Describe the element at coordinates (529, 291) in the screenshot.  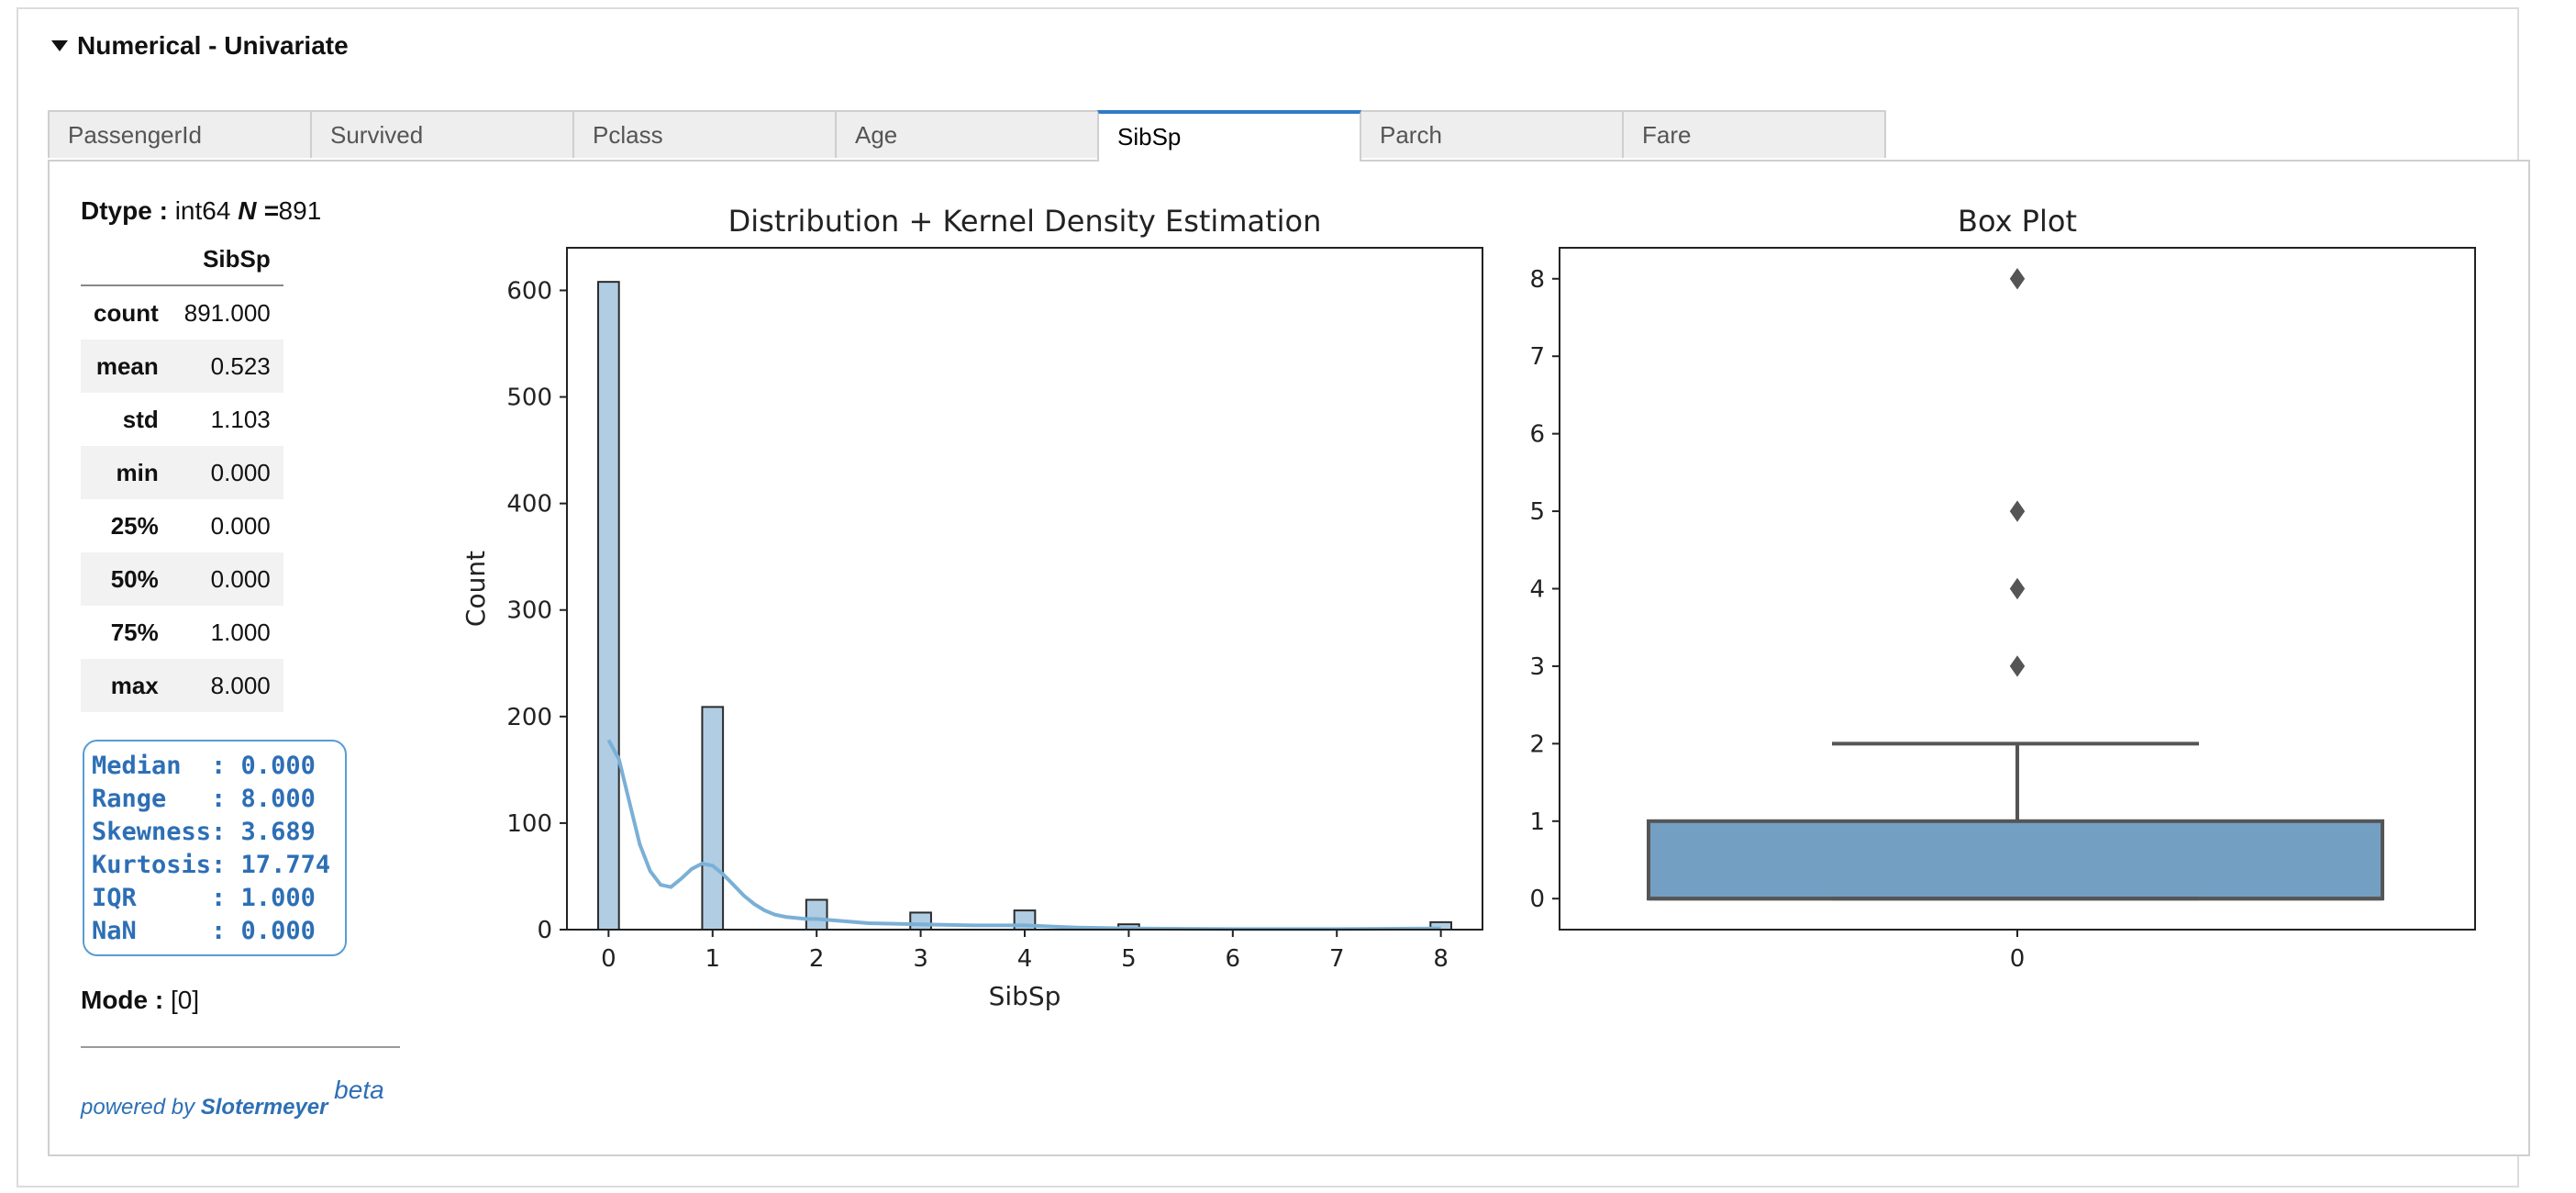
I see `y-tick-label: 600` at that location.